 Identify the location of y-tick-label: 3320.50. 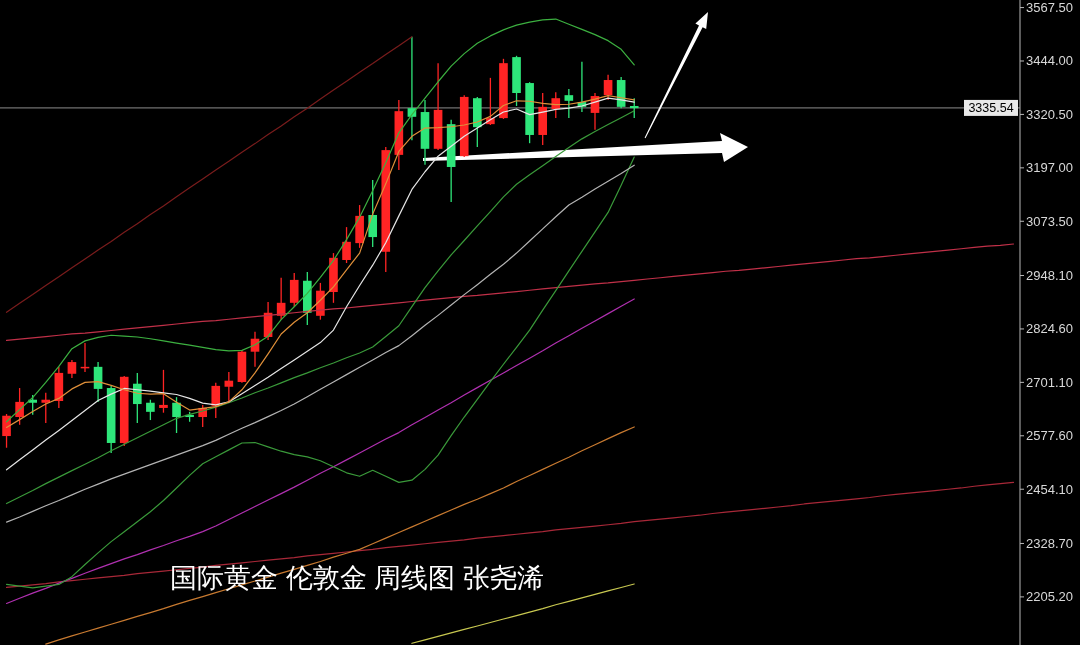
(1049, 114).